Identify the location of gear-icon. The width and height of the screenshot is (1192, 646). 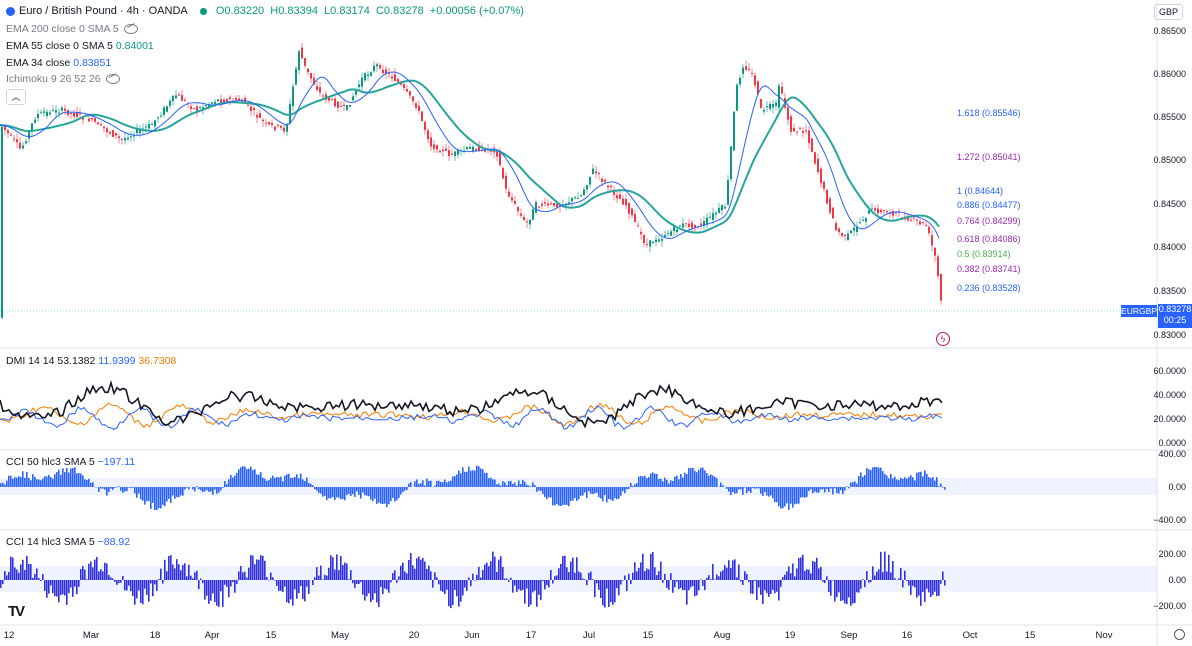
(1179, 634).